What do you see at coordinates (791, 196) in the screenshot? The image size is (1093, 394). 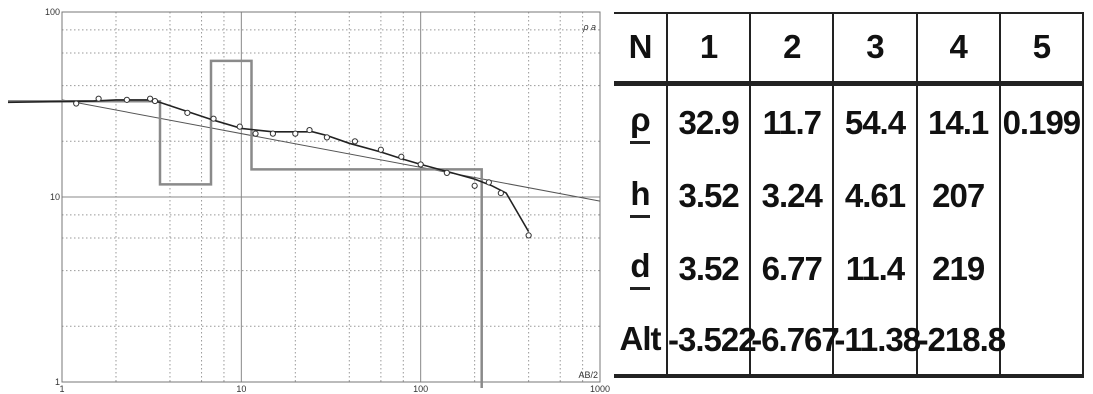 I see `table-cell: 3.24` at bounding box center [791, 196].